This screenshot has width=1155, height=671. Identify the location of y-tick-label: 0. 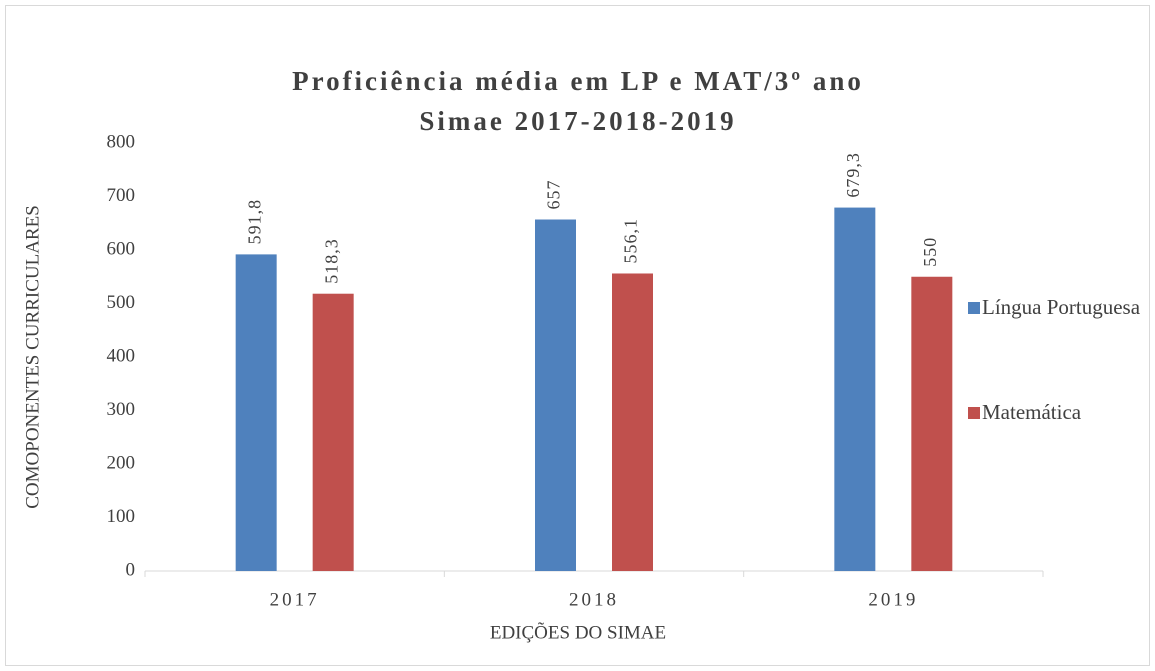
(131, 569).